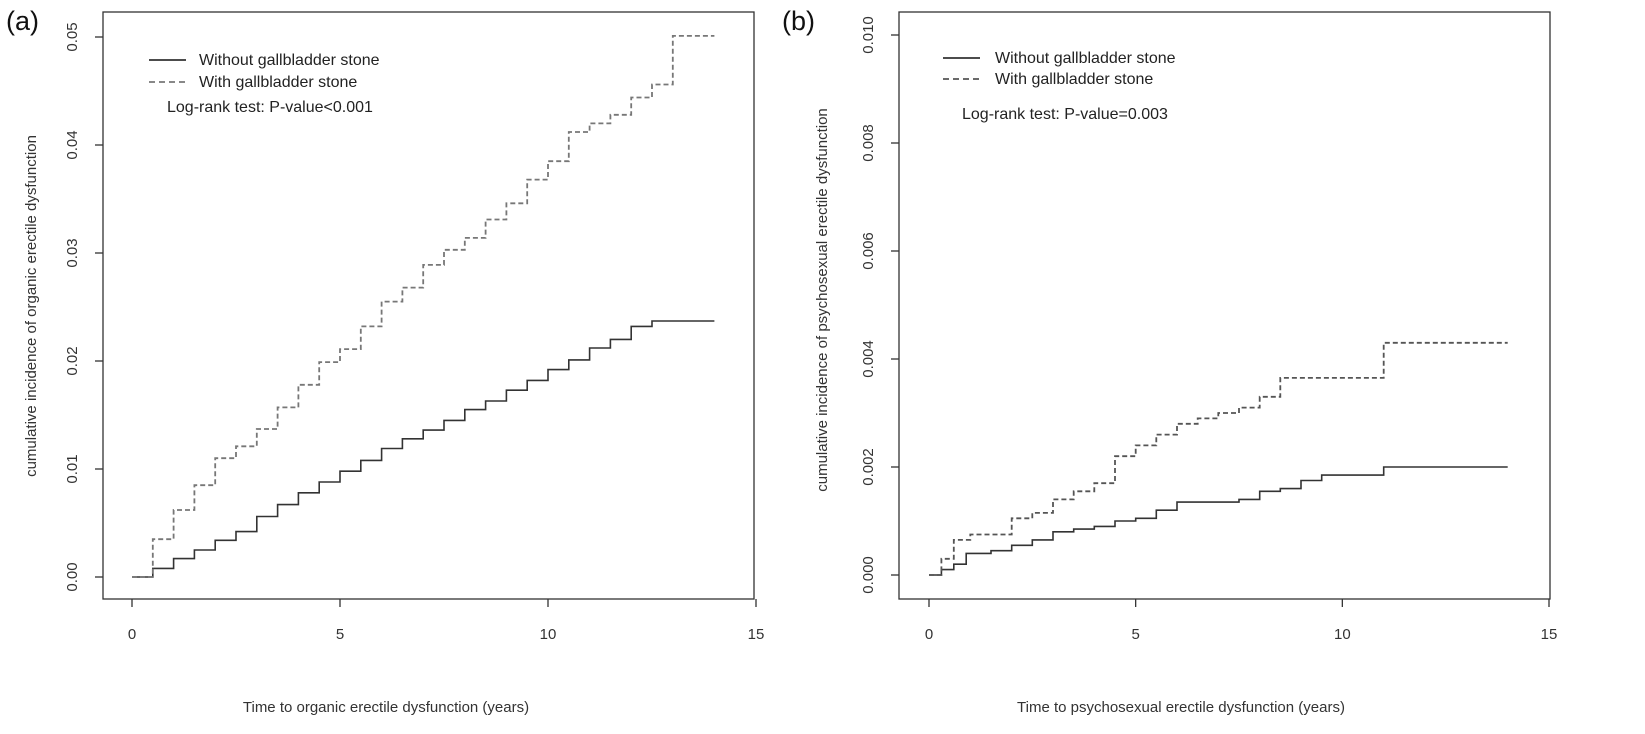  I want to click on panel-a-series-without-gallbladder-stone, so click(423, 449).